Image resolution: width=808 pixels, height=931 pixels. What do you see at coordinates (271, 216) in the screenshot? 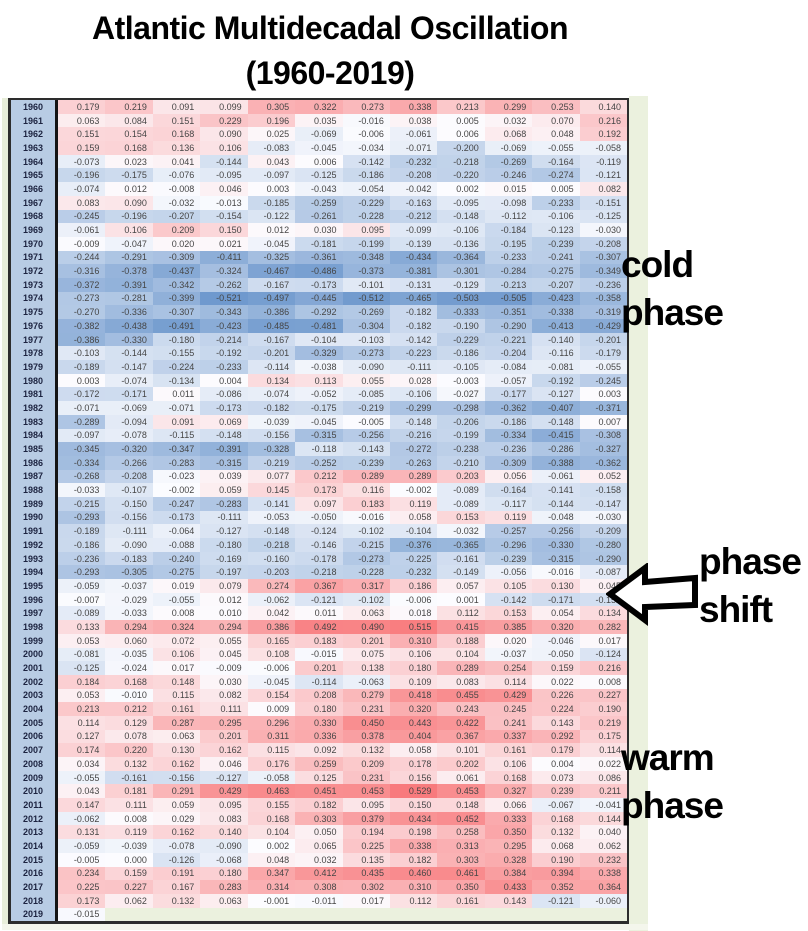
I see `amo-value-cell: -0.122` at bounding box center [271, 216].